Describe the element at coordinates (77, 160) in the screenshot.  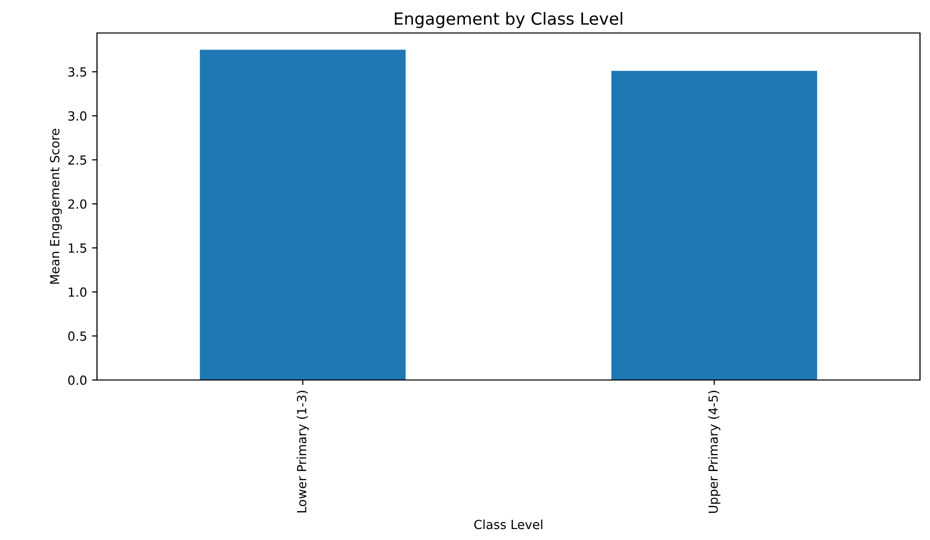
I see `y-tick-label: 2.5` at that location.